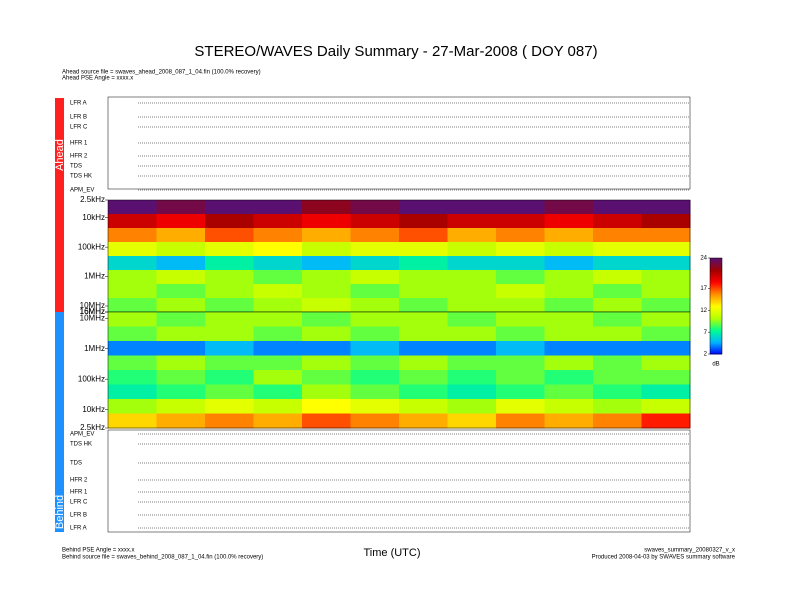 This screenshot has height=612, width=792. Describe the element at coordinates (78, 516) in the screenshot. I see `instrument-label: LFR B` at that location.